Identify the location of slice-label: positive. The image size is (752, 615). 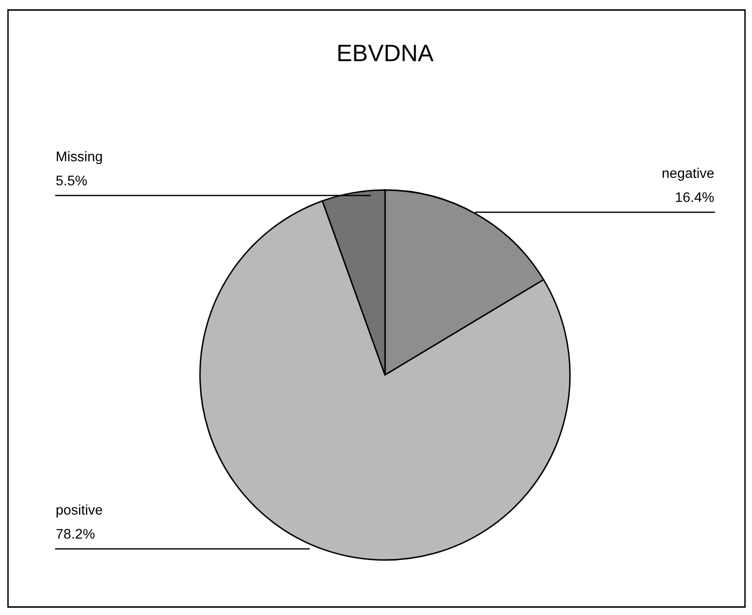
(79, 511).